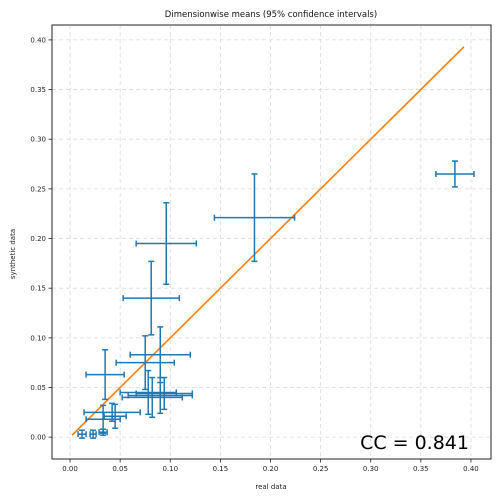 This screenshot has height=500, width=500. What do you see at coordinates (170, 469) in the screenshot?
I see `x-tick-label: 0.10` at bounding box center [170, 469].